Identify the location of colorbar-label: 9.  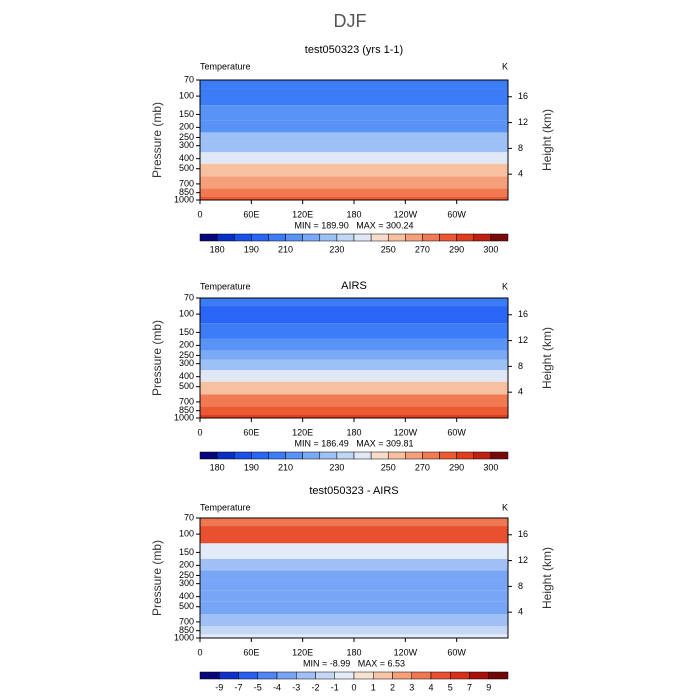
(488, 687).